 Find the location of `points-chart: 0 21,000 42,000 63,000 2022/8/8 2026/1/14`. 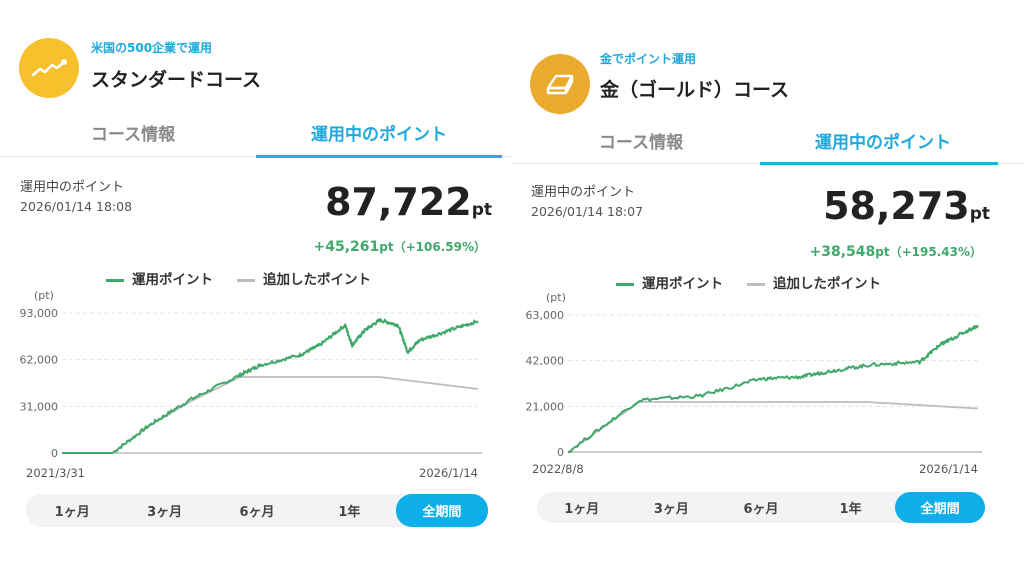

points-chart: 0 21,000 42,000 63,000 2022/8/8 2026/1/14 is located at coordinates (754, 392).